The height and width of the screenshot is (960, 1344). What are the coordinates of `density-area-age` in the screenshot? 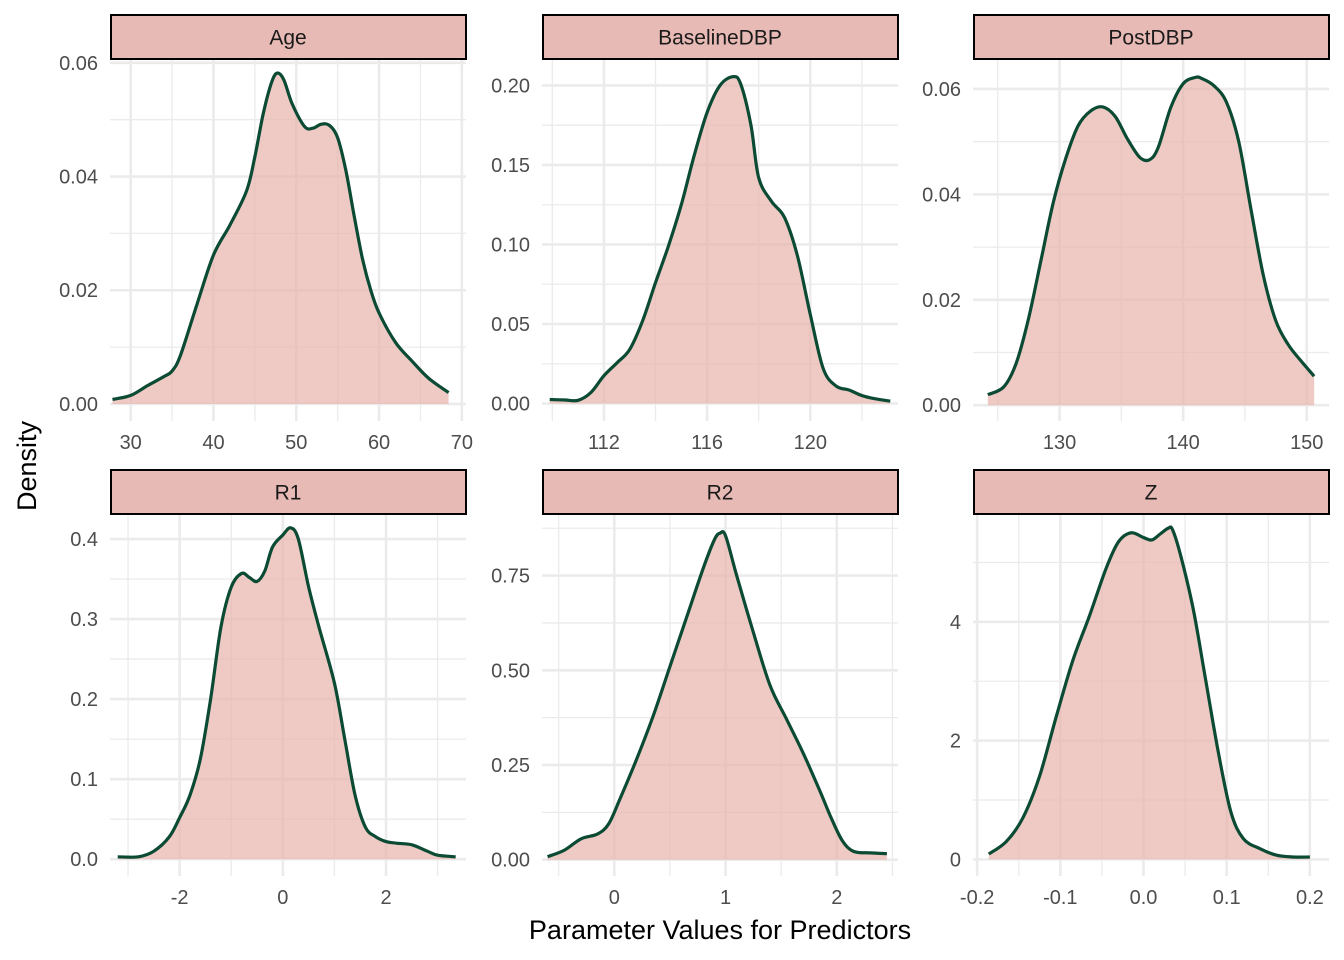 It's located at (280, 238).